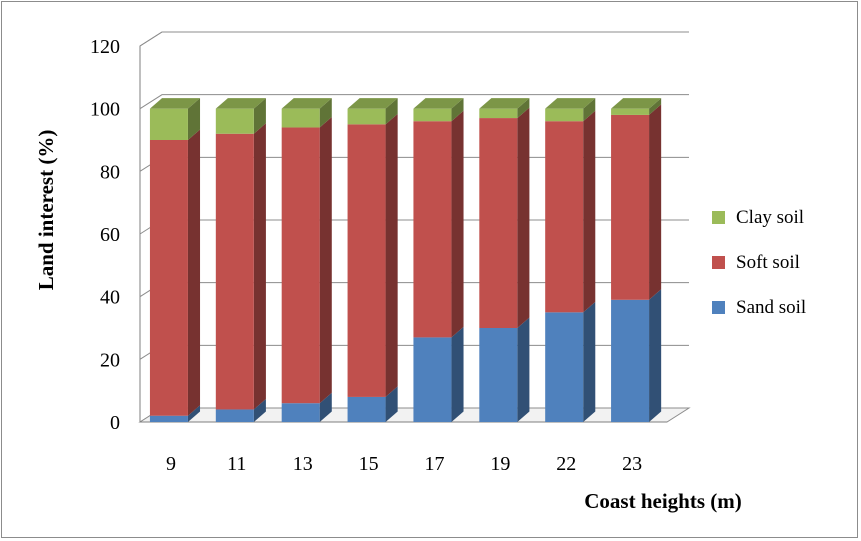  Describe the element at coordinates (500, 464) in the screenshot. I see `x-tick-label: 19` at that location.